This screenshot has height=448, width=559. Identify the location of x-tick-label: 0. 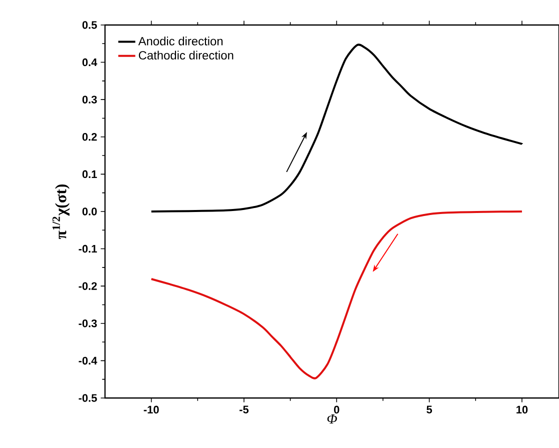
(337, 410).